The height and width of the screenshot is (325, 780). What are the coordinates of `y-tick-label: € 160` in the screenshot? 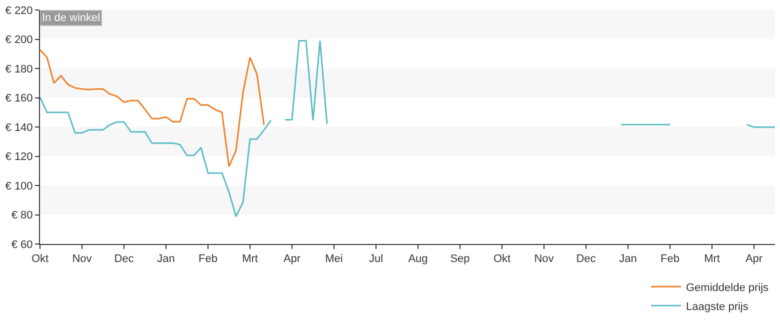 It's located at (19, 98).